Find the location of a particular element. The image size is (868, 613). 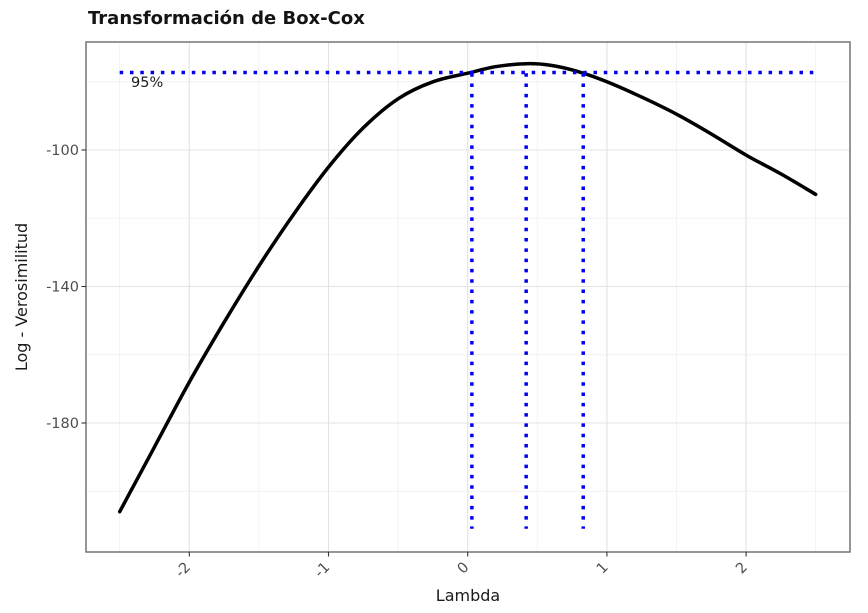

y-tick-label: -100 is located at coordinates (62, 151).